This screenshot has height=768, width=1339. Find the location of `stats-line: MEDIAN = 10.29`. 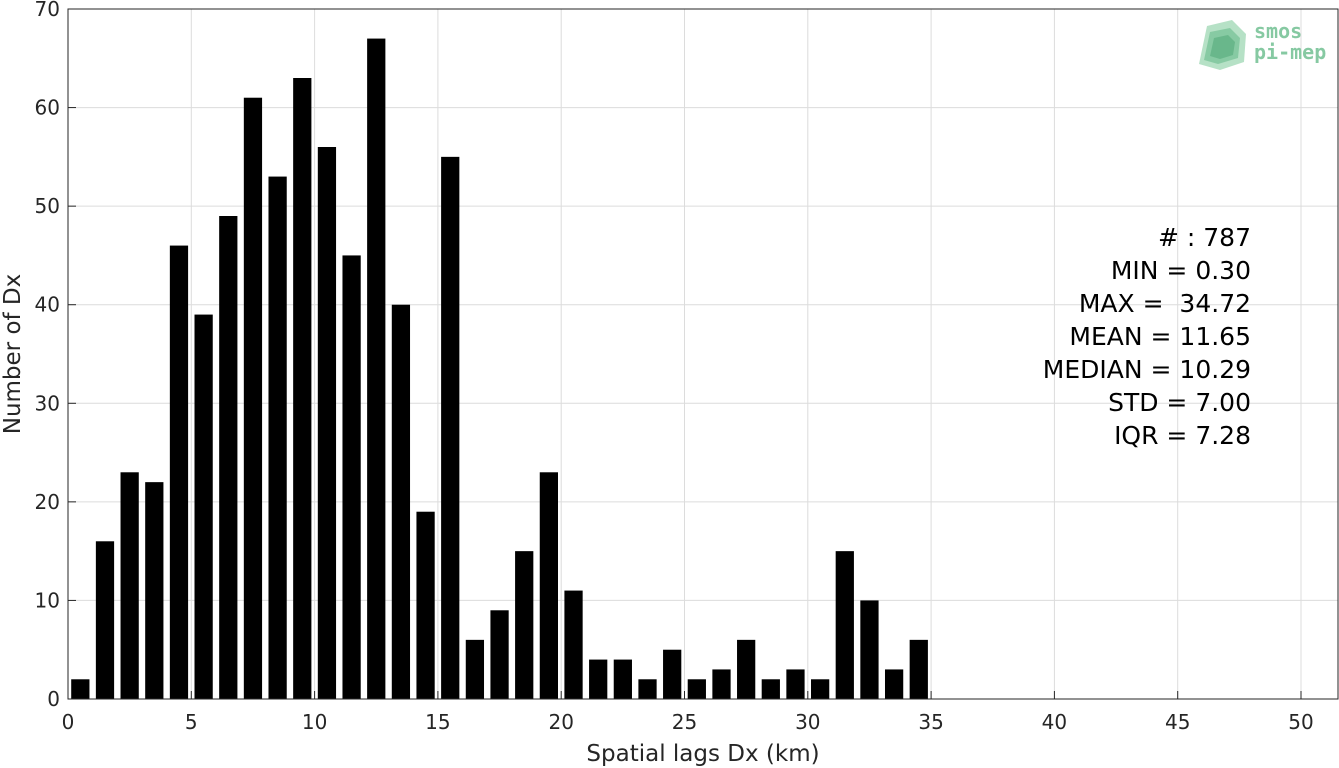

stats-line: MEDIAN = 10.29 is located at coordinates (1147, 369).